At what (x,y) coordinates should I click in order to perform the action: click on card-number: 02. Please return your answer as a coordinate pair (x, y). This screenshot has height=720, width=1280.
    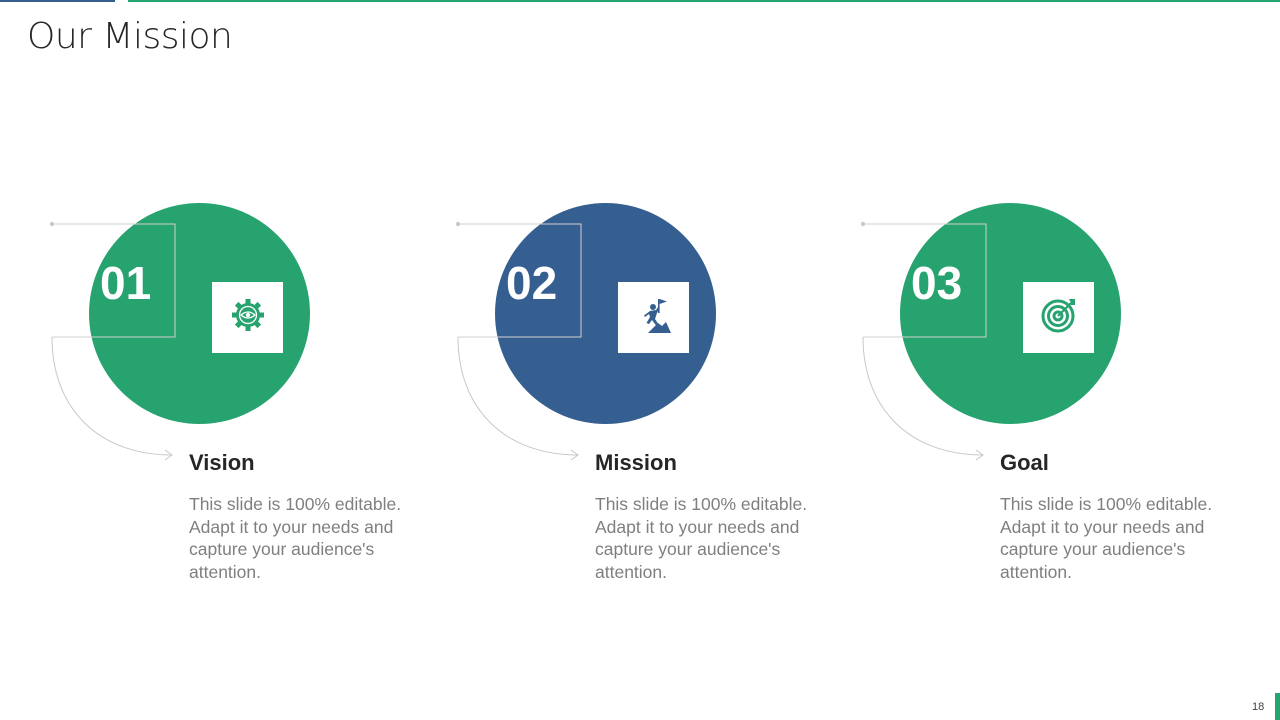
    Looking at the image, I should click on (532, 283).